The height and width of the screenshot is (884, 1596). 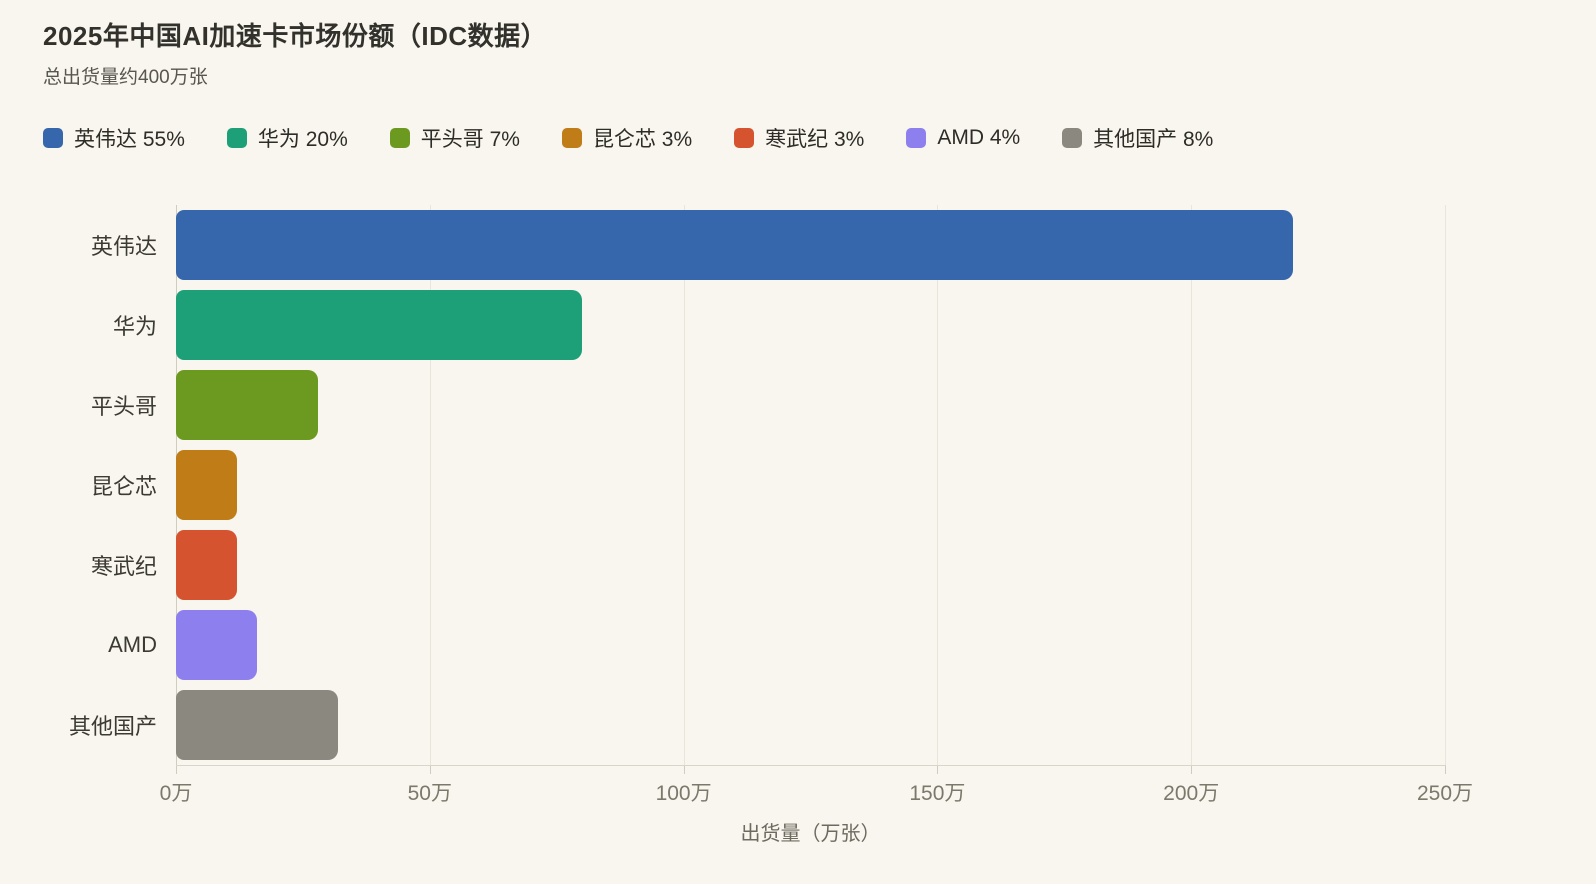 I want to click on legend-item-huawei: 华为 20%, so click(x=287, y=138).